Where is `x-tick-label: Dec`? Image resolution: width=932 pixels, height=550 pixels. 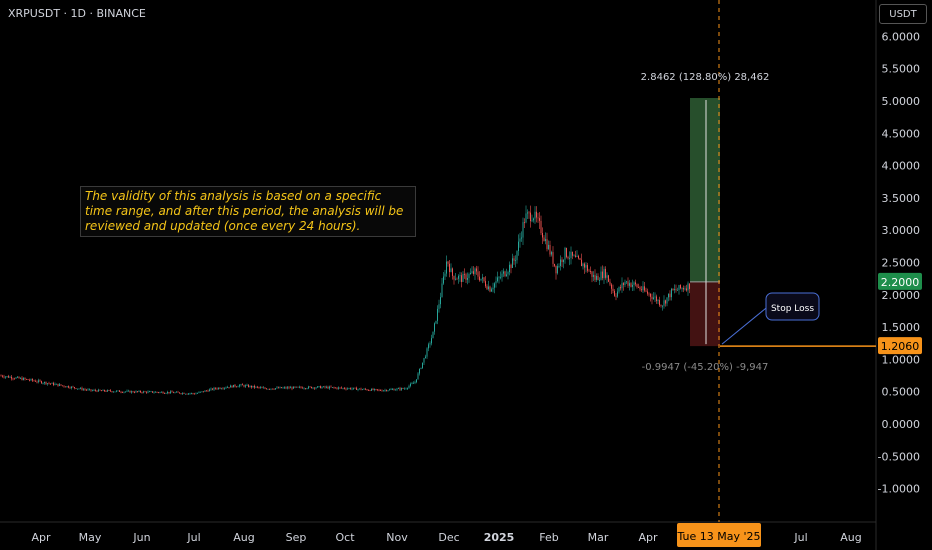 x-tick-label: Dec is located at coordinates (448, 537).